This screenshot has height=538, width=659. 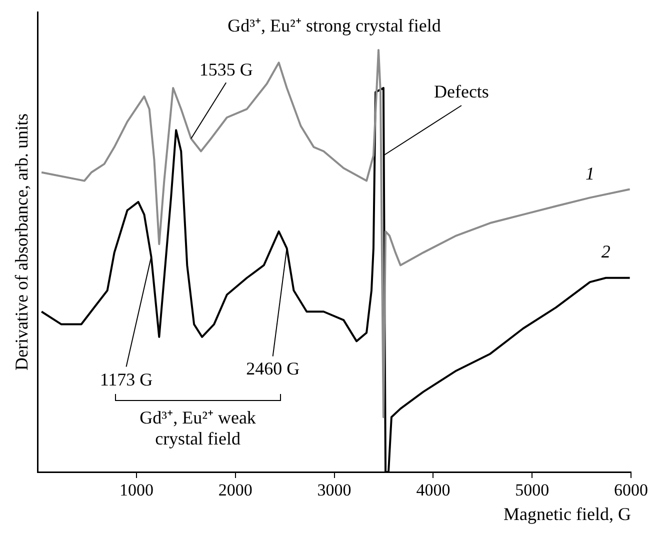 What do you see at coordinates (22, 242) in the screenshot?
I see `y-axis-title: Derivative of absorbance, arb. units` at bounding box center [22, 242].